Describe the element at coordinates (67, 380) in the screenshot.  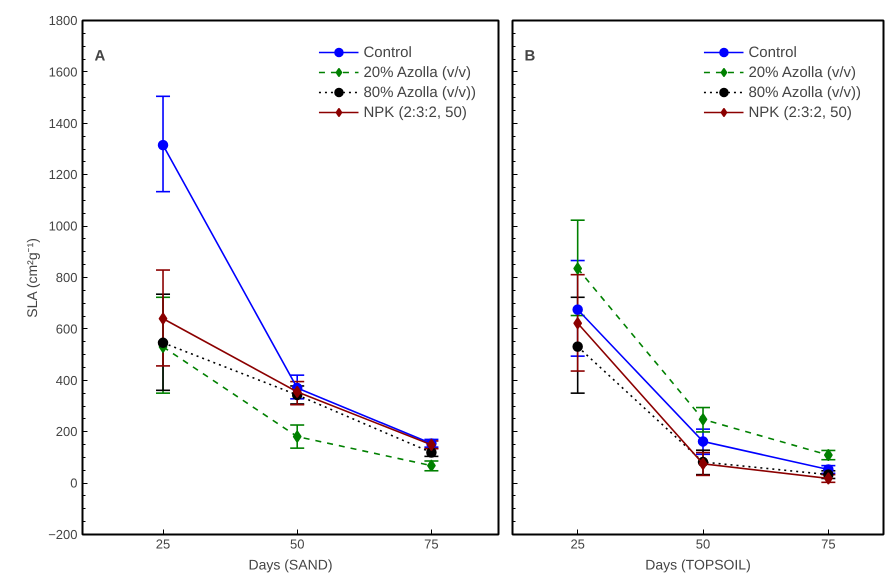
I see `y-tick-label: 400` at that location.